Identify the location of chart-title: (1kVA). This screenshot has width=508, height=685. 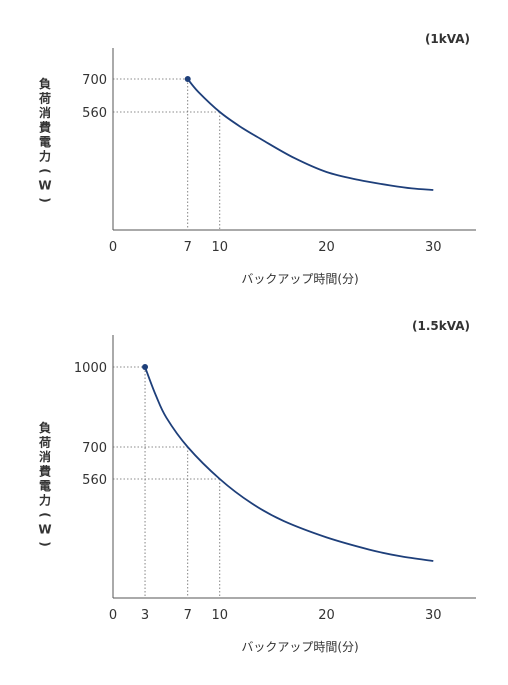
(447, 39).